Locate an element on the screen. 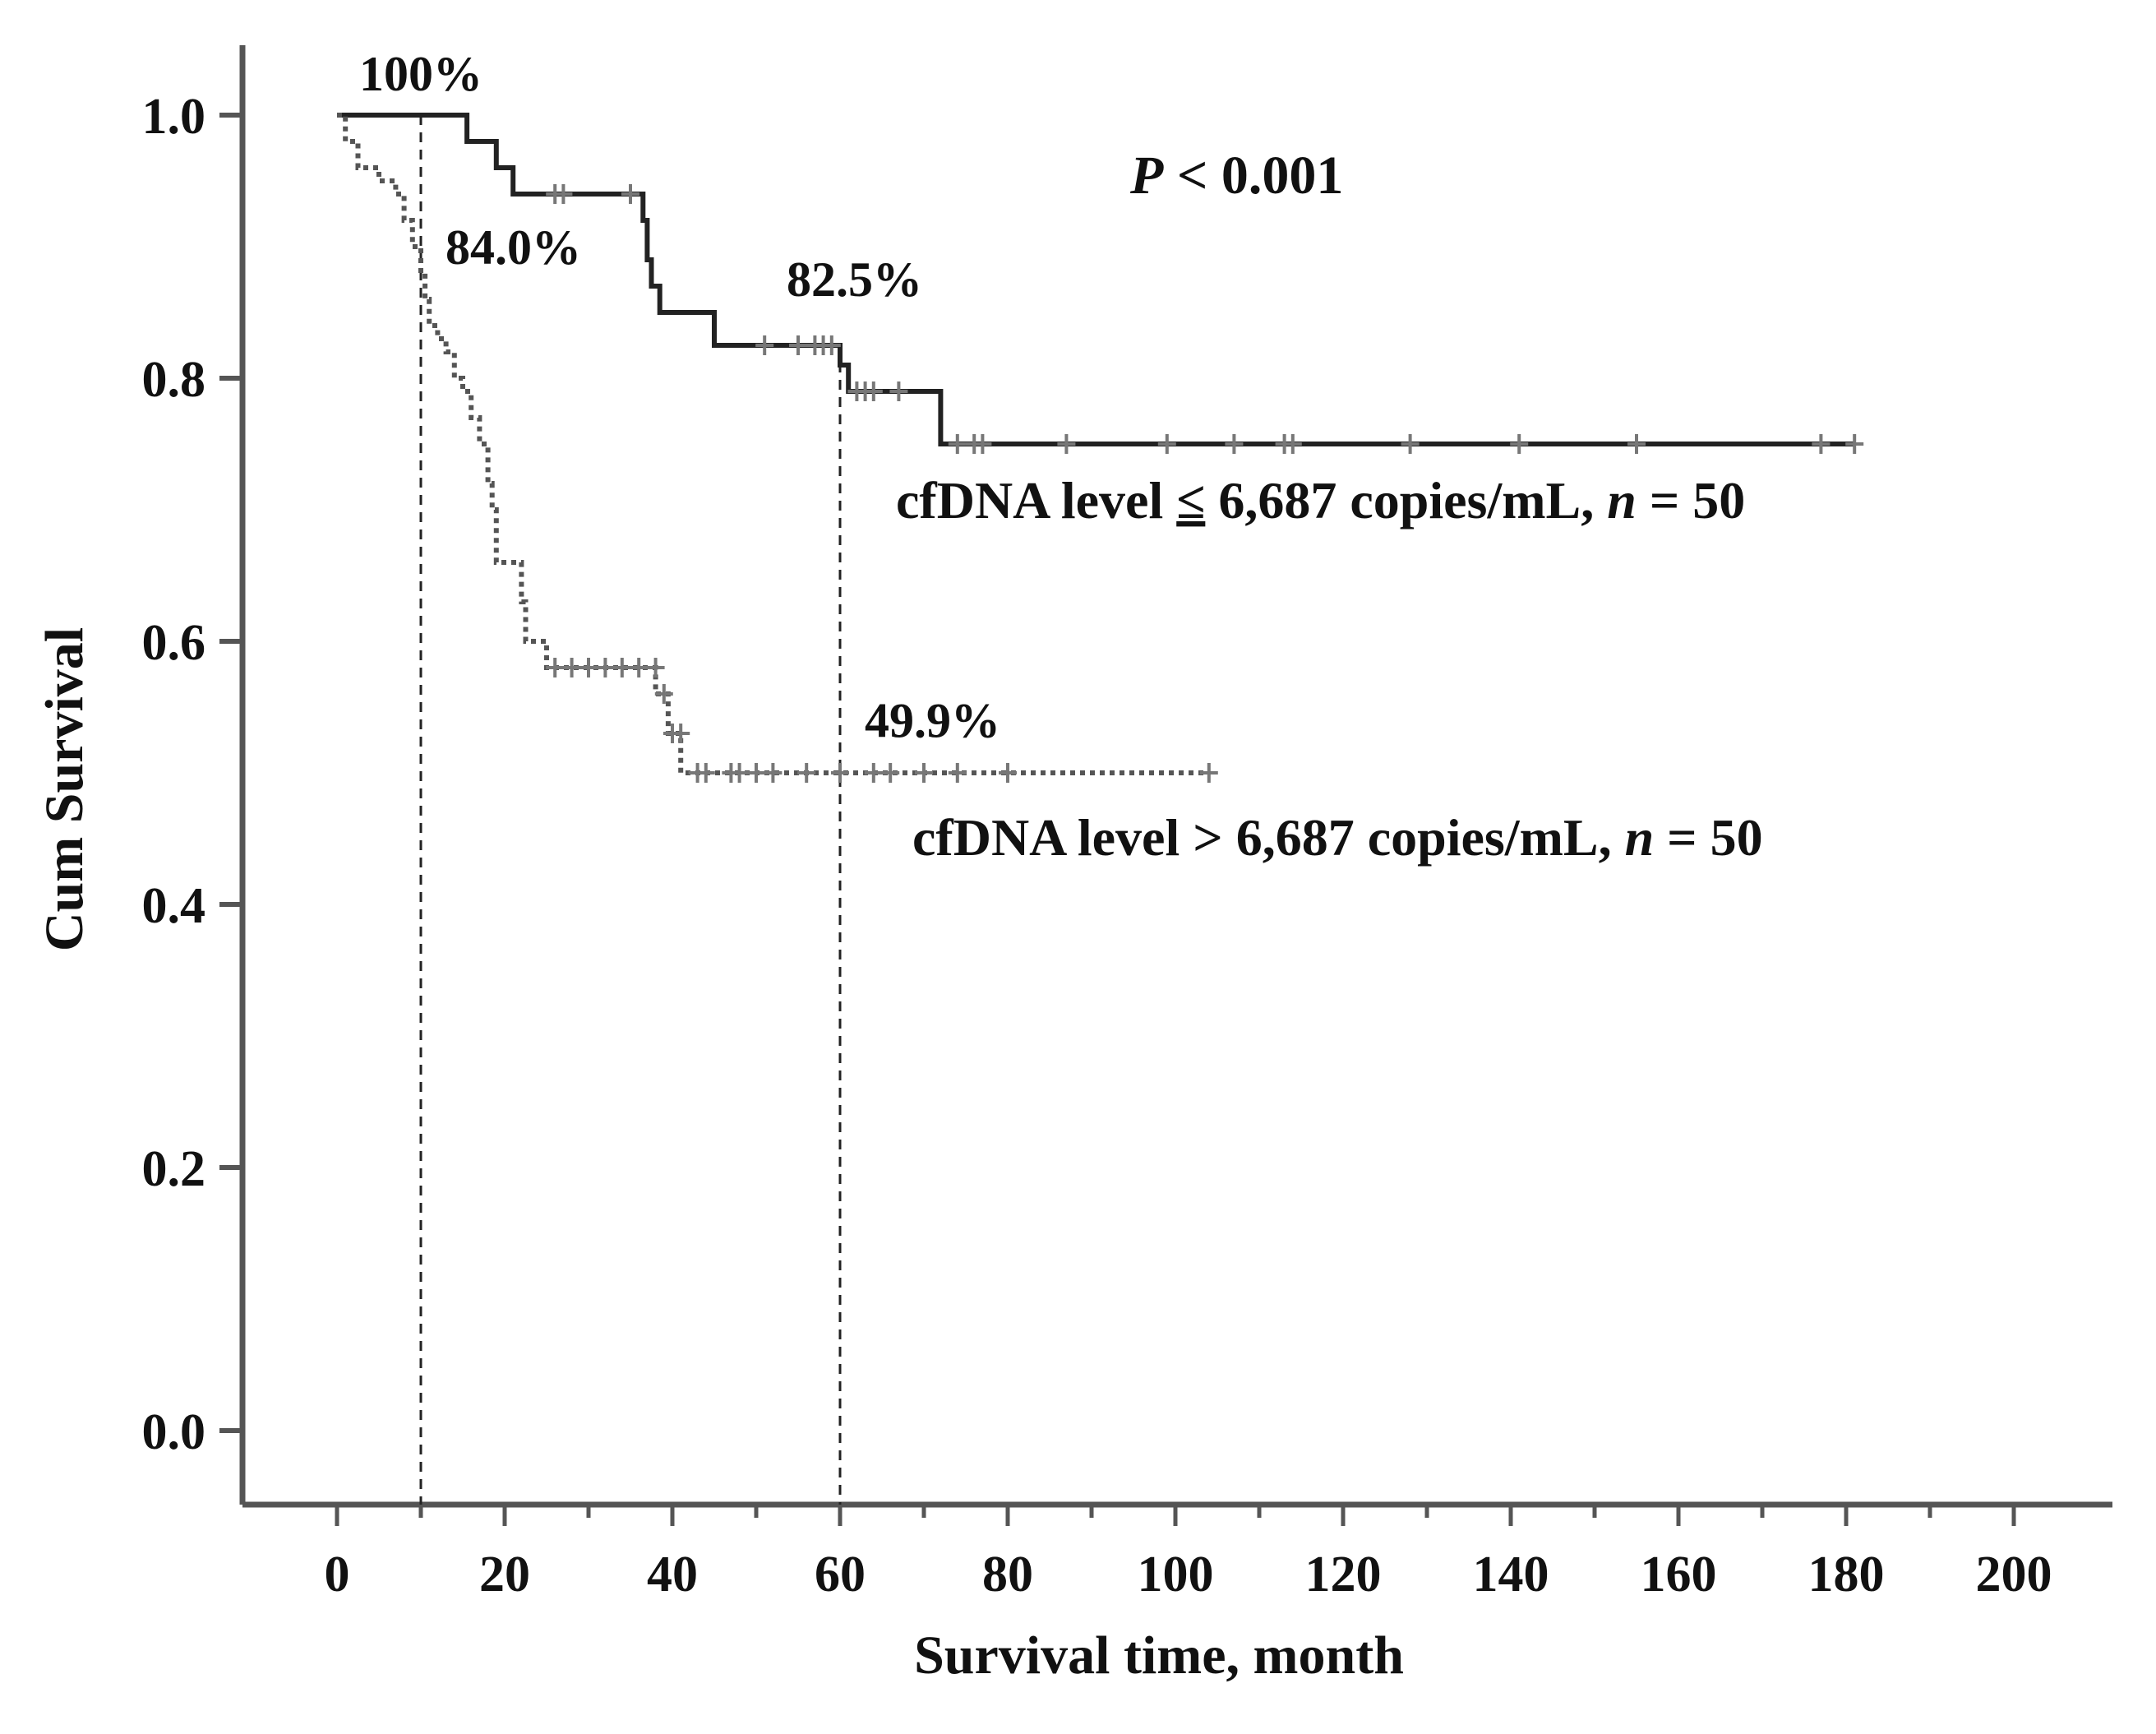 The image size is (2156, 1734). y-ticks: 0.0 0.2 0.4 0.6 0.8 1.0 is located at coordinates (192, 774).